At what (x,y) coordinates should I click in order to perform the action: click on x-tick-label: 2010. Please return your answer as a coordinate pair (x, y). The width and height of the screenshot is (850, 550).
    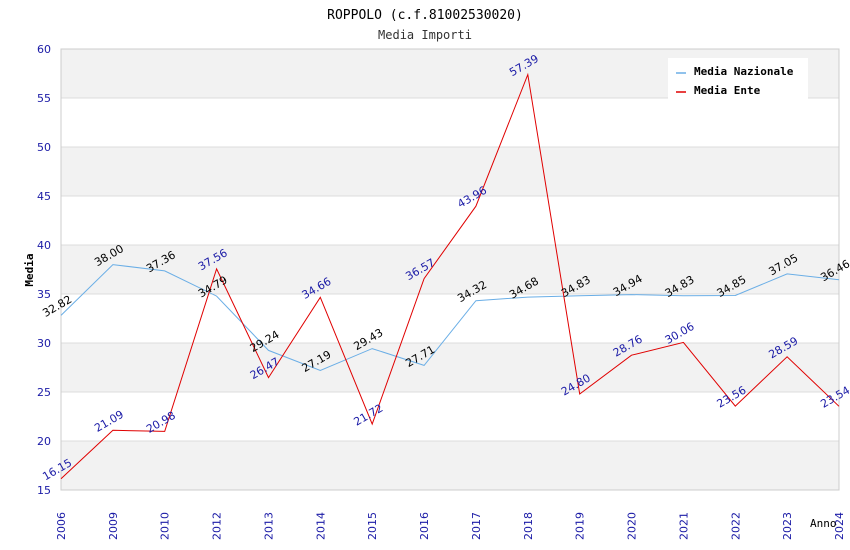
    Looking at the image, I should click on (165, 526).